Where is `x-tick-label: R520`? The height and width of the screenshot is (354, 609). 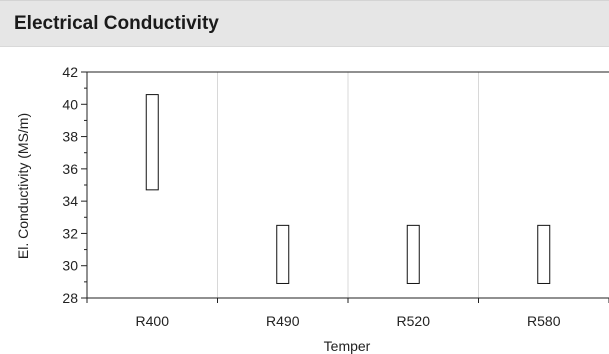 x-tick-label: R520 is located at coordinates (414, 321).